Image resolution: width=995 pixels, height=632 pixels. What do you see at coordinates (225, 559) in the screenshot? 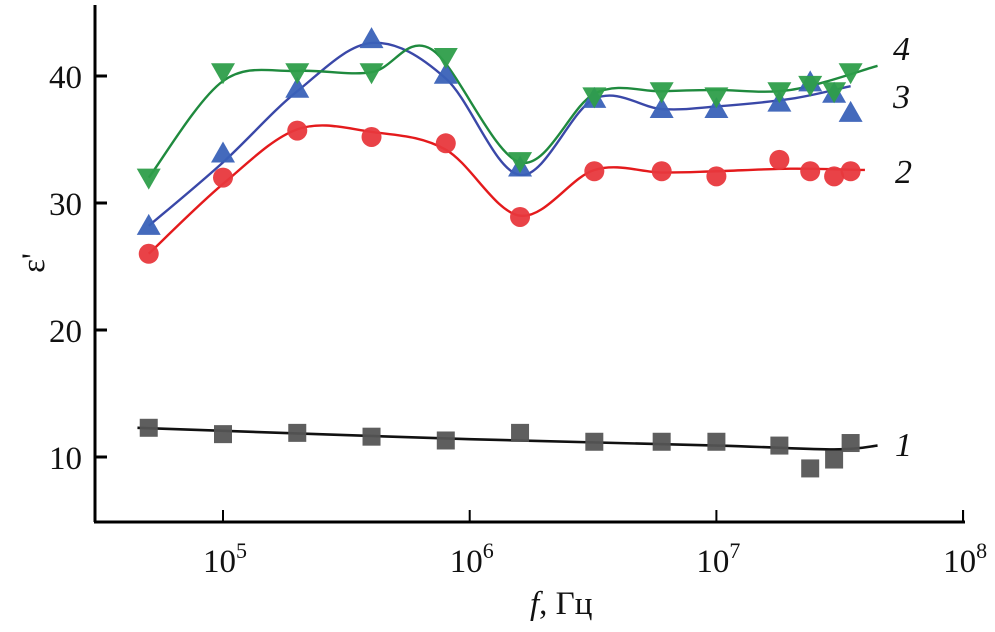
I see `x-tick-label: 10⁵` at bounding box center [225, 559].